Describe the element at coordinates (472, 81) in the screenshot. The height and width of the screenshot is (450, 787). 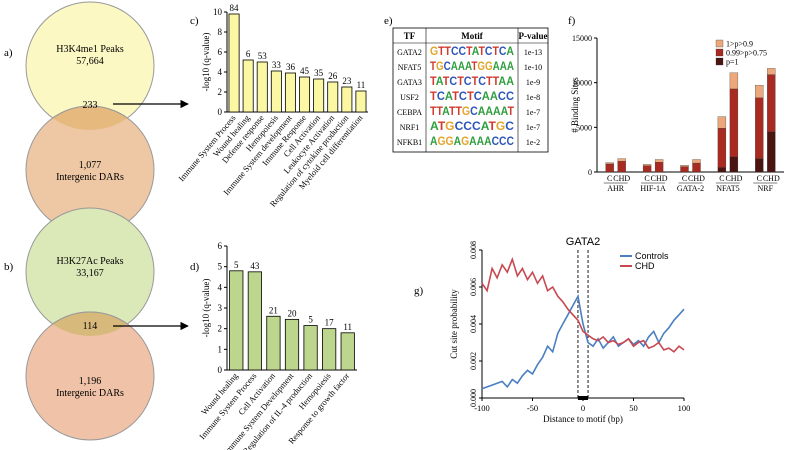
I see `motif-logo: TATCTCTCTTAA` at that location.